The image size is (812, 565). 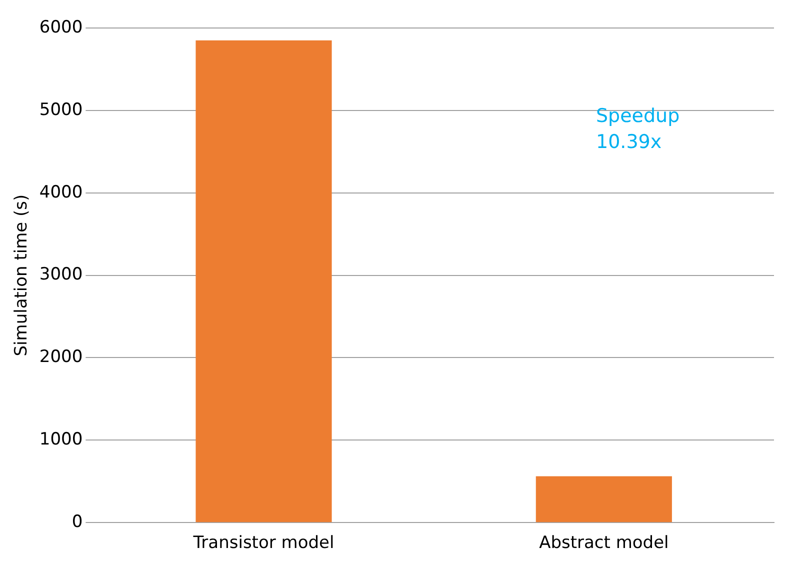 I want to click on y-tick-label: 4000, so click(x=61, y=192).